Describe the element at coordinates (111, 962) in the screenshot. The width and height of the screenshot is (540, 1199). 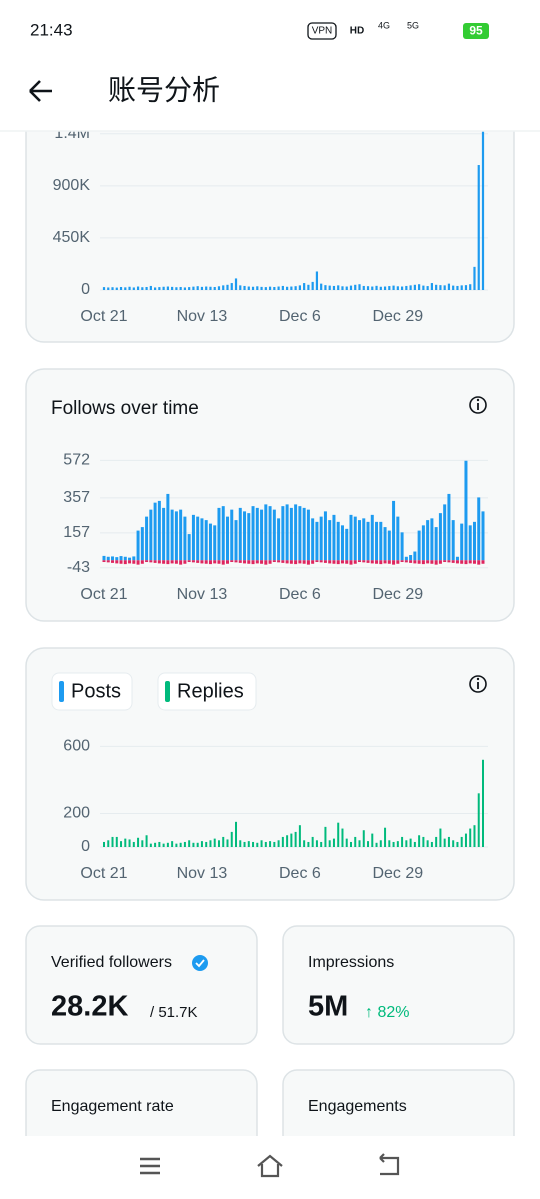
I see `stat-title: Verified followers` at that location.